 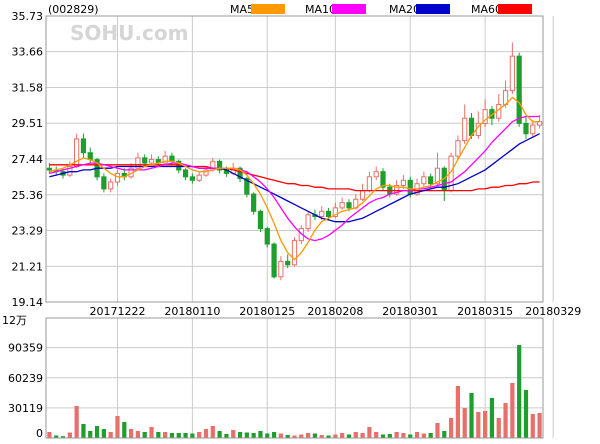 What do you see at coordinates (515, 9) in the screenshot?
I see `legend-swatch-ma60` at bounding box center [515, 9].